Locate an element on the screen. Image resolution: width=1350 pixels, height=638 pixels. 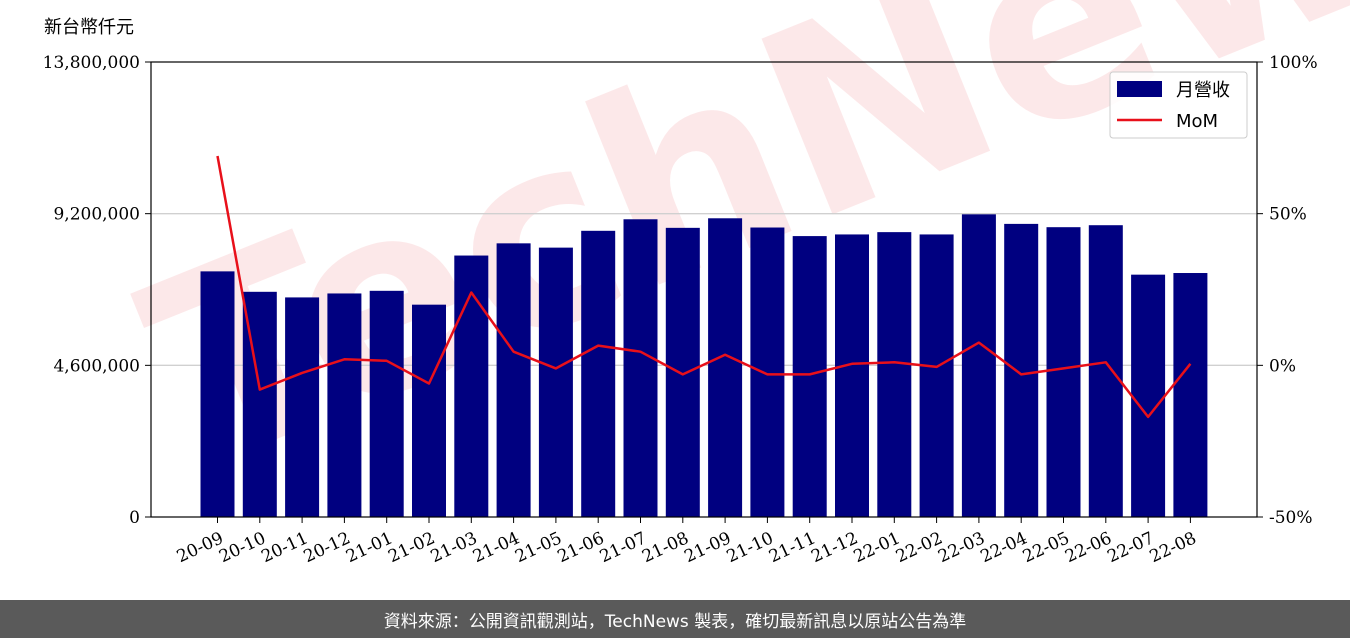
source-footer-text: 資料來源：公開資訊觀測站，TechNews 製表，確切最新訊息以原站公告為準 is located at coordinates (675, 621).